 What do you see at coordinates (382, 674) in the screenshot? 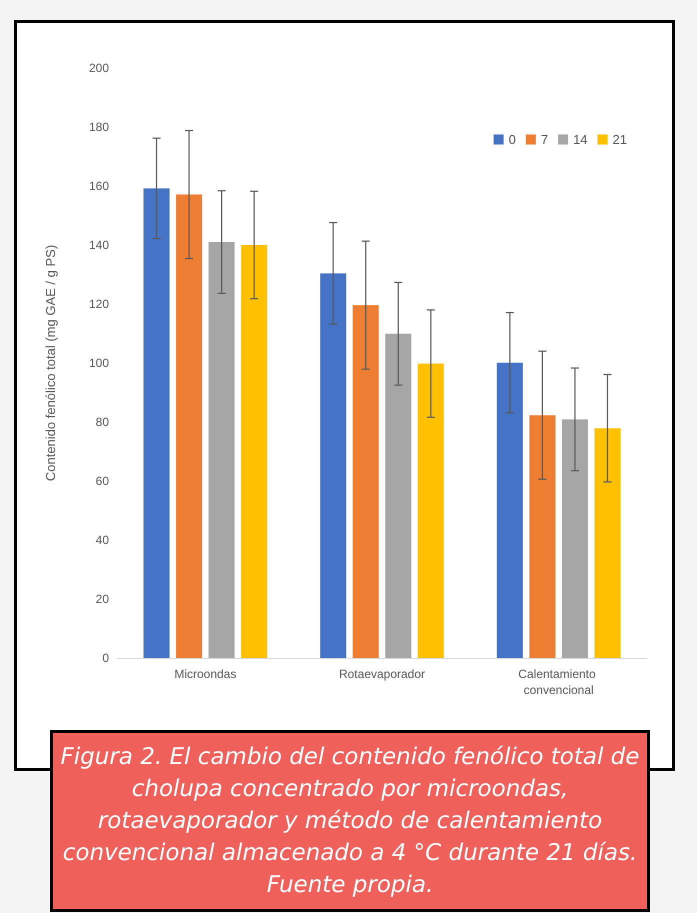
I see `x-tick-label: Rotaevaporador` at bounding box center [382, 674].